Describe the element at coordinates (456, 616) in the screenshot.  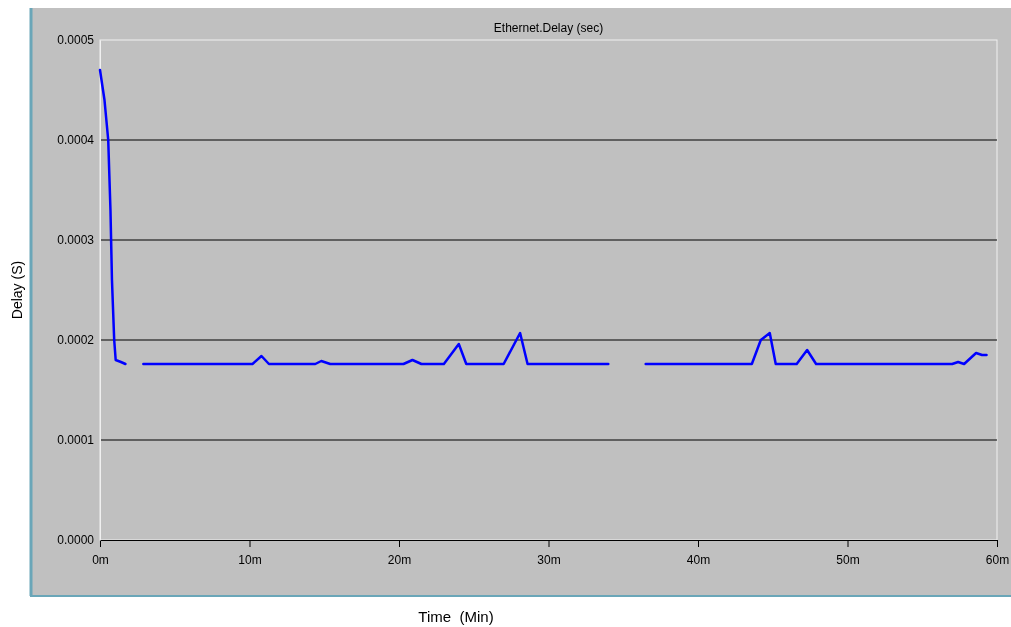
I see `x-axis-title: Time (Min)` at that location.